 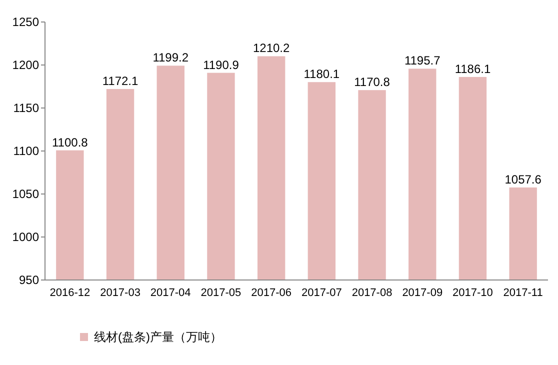 What do you see at coordinates (372, 82) in the screenshot?
I see `data-label: 1170.8` at bounding box center [372, 82].